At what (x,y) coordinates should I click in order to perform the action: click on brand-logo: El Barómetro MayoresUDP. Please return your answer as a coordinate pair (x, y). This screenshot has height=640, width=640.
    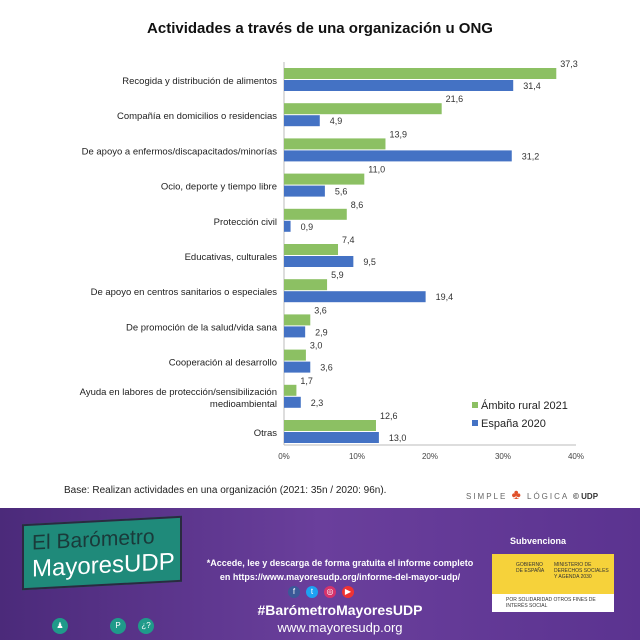
    Looking at the image, I should click on (102, 553).